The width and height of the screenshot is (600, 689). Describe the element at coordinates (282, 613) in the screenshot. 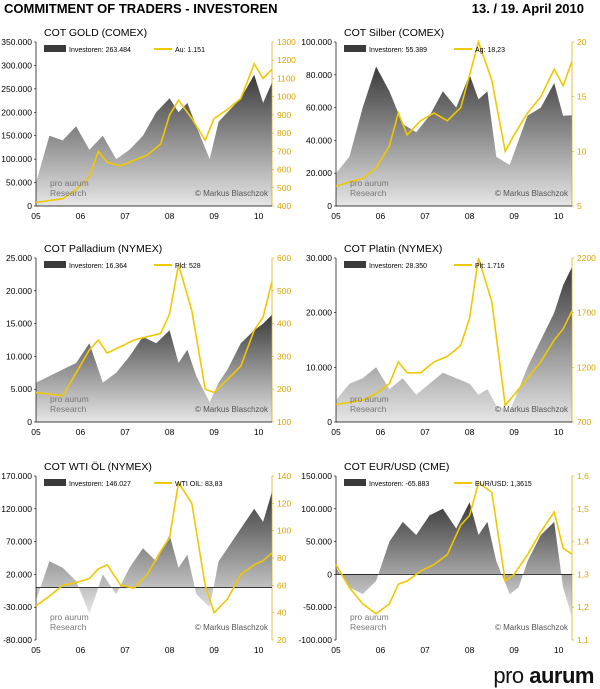

I see `right-axis-tick-label: 40` at that location.